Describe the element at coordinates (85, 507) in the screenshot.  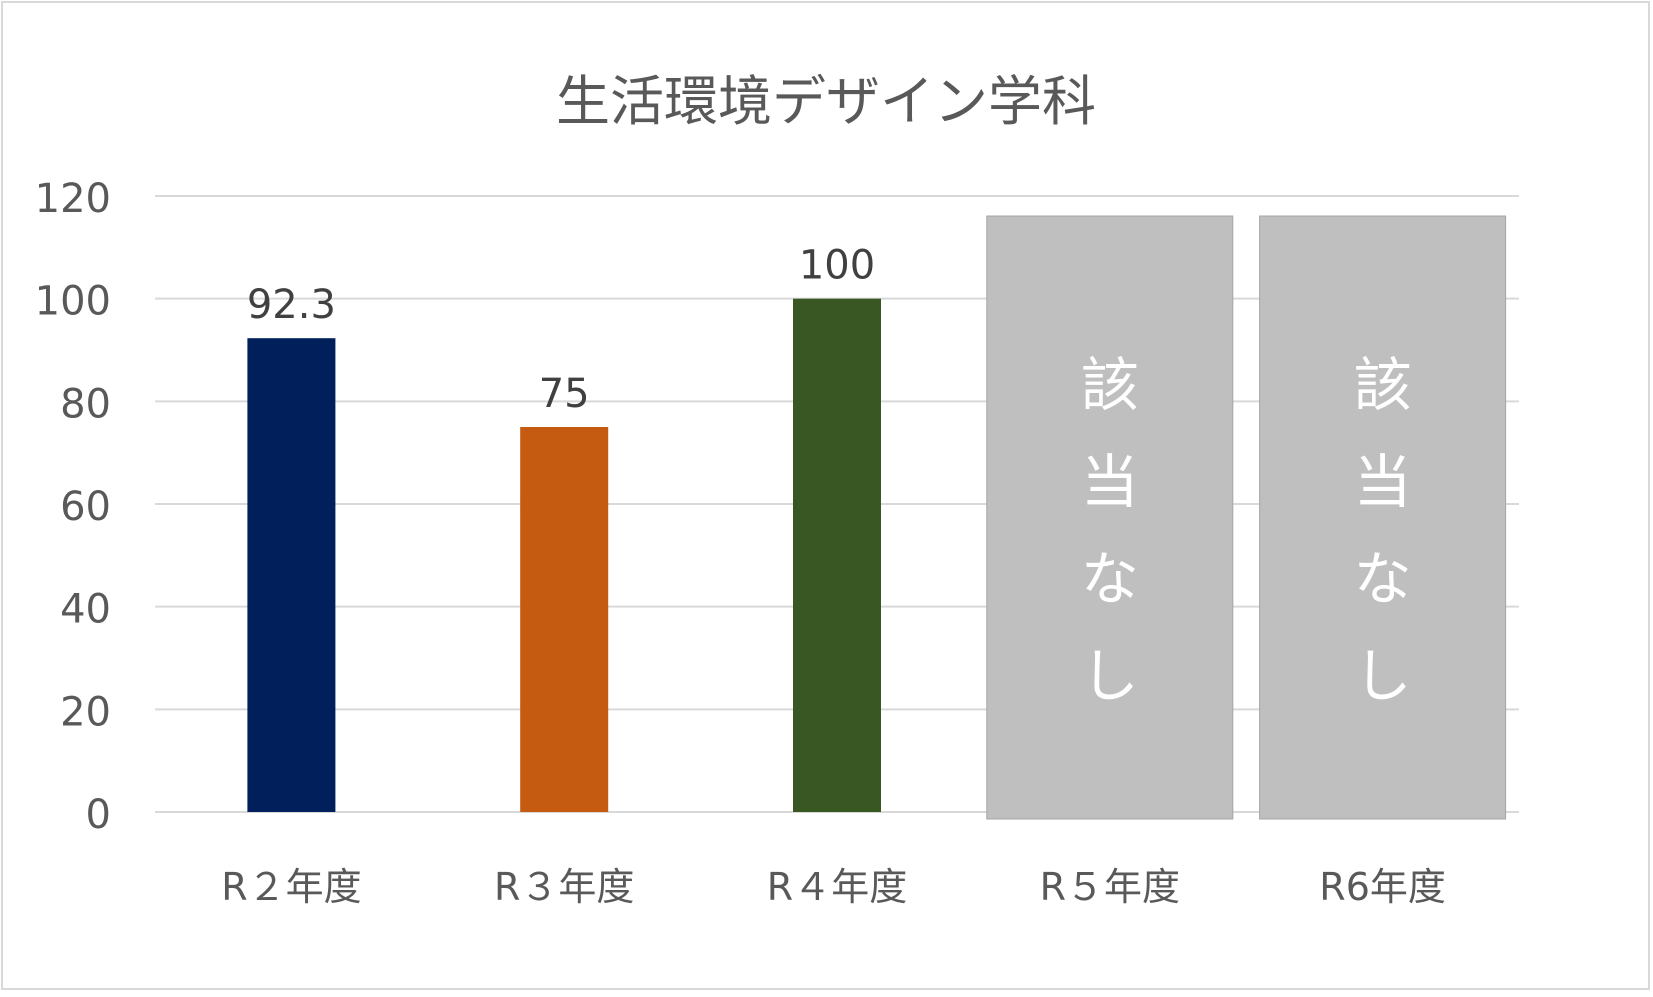
I see `y-tick-label: 60` at that location.